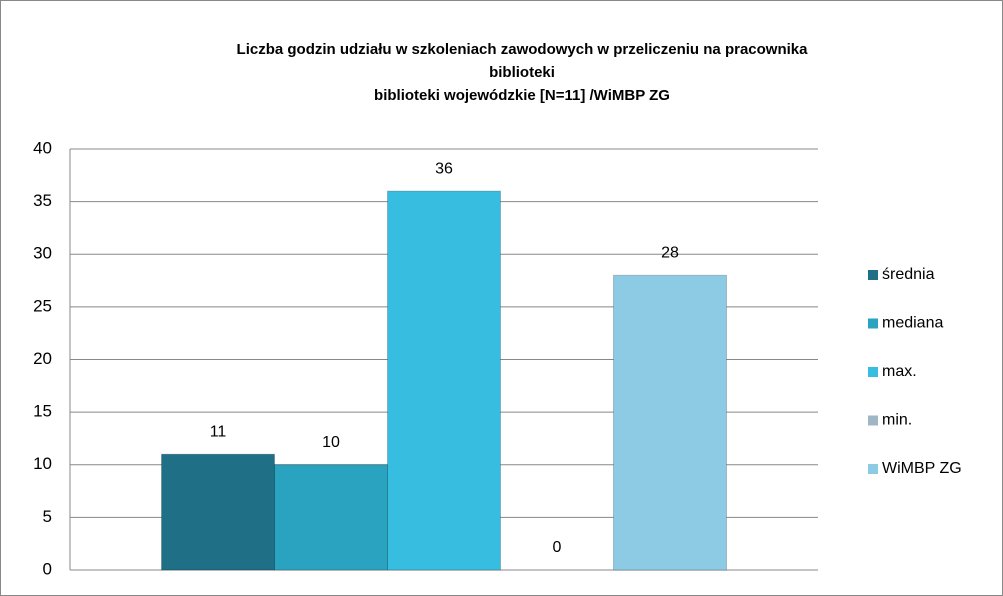  Describe the element at coordinates (912, 323) in the screenshot. I see `legend-label: mediana` at that location.